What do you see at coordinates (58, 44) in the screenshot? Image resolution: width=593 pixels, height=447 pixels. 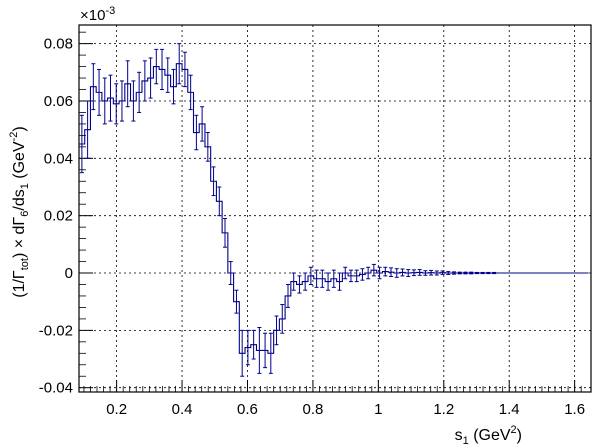 I see `y-tick-label: 0.08` at bounding box center [58, 44].